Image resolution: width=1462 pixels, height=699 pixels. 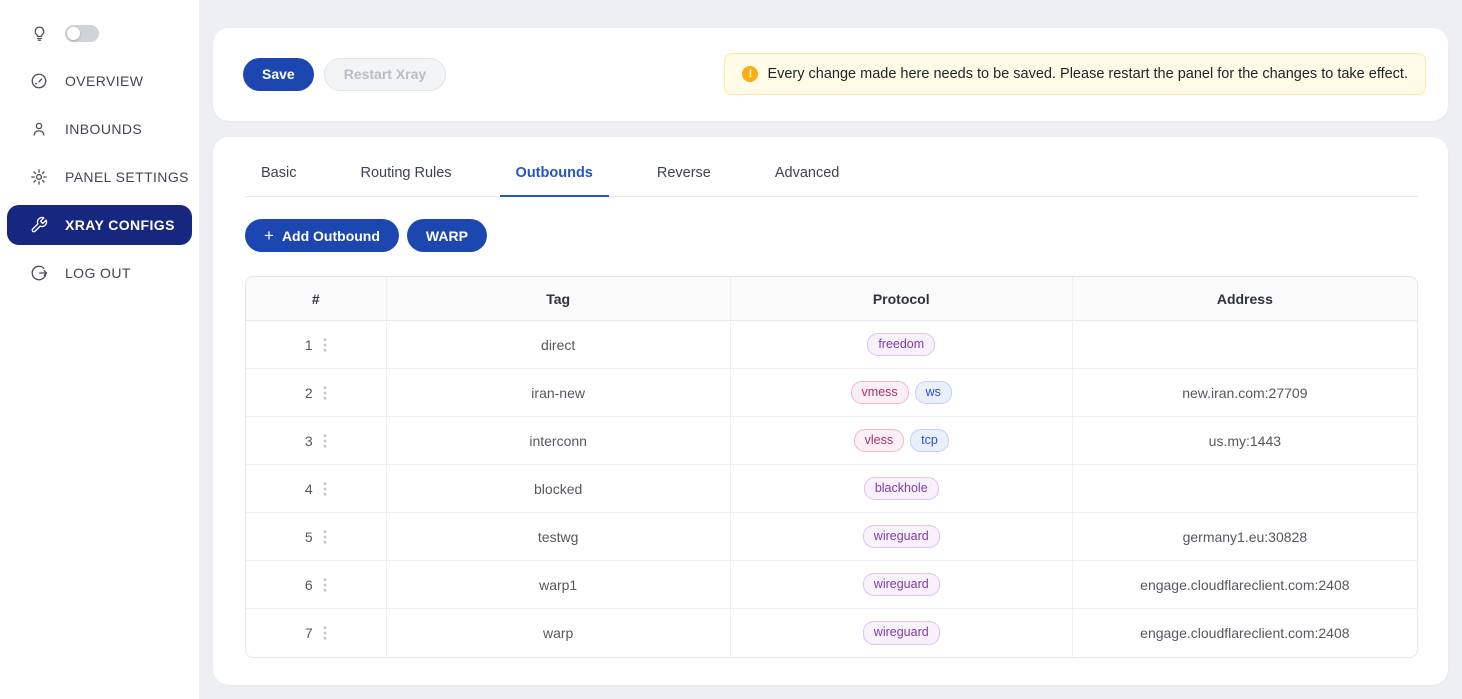 I want to click on tab-reverse: Reverse, so click(x=683, y=173).